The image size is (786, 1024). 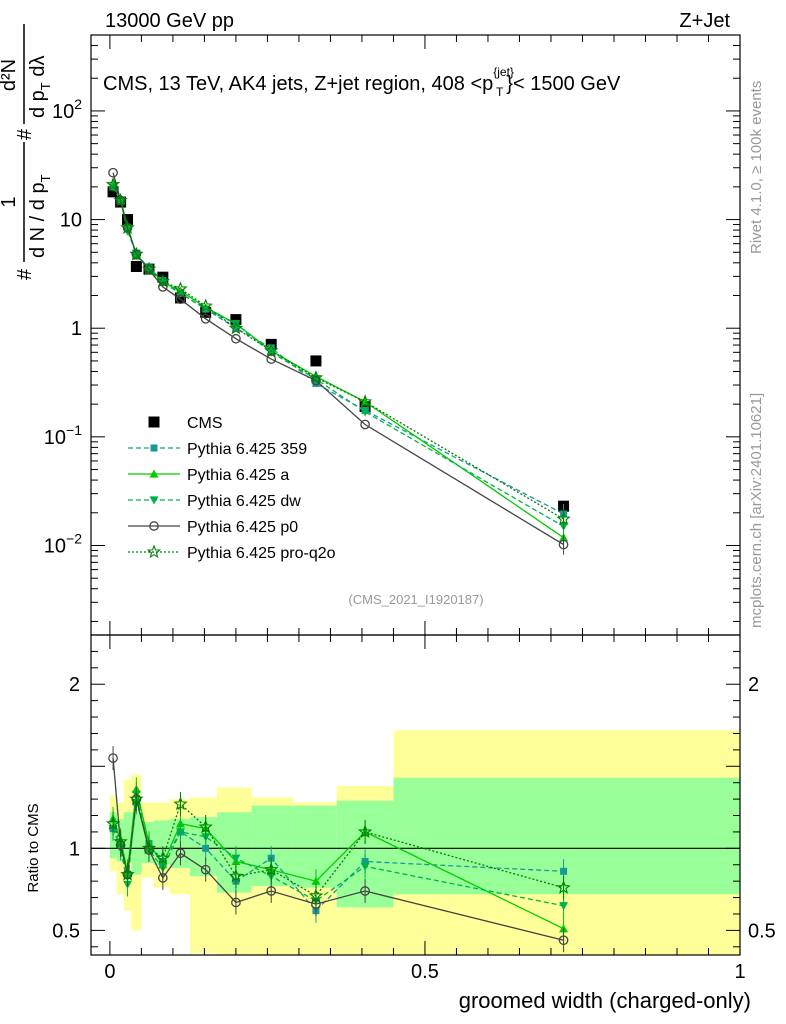 What do you see at coordinates (40, 216) in the screenshot?
I see `y-label-den-1: d N / d pT` at bounding box center [40, 216].